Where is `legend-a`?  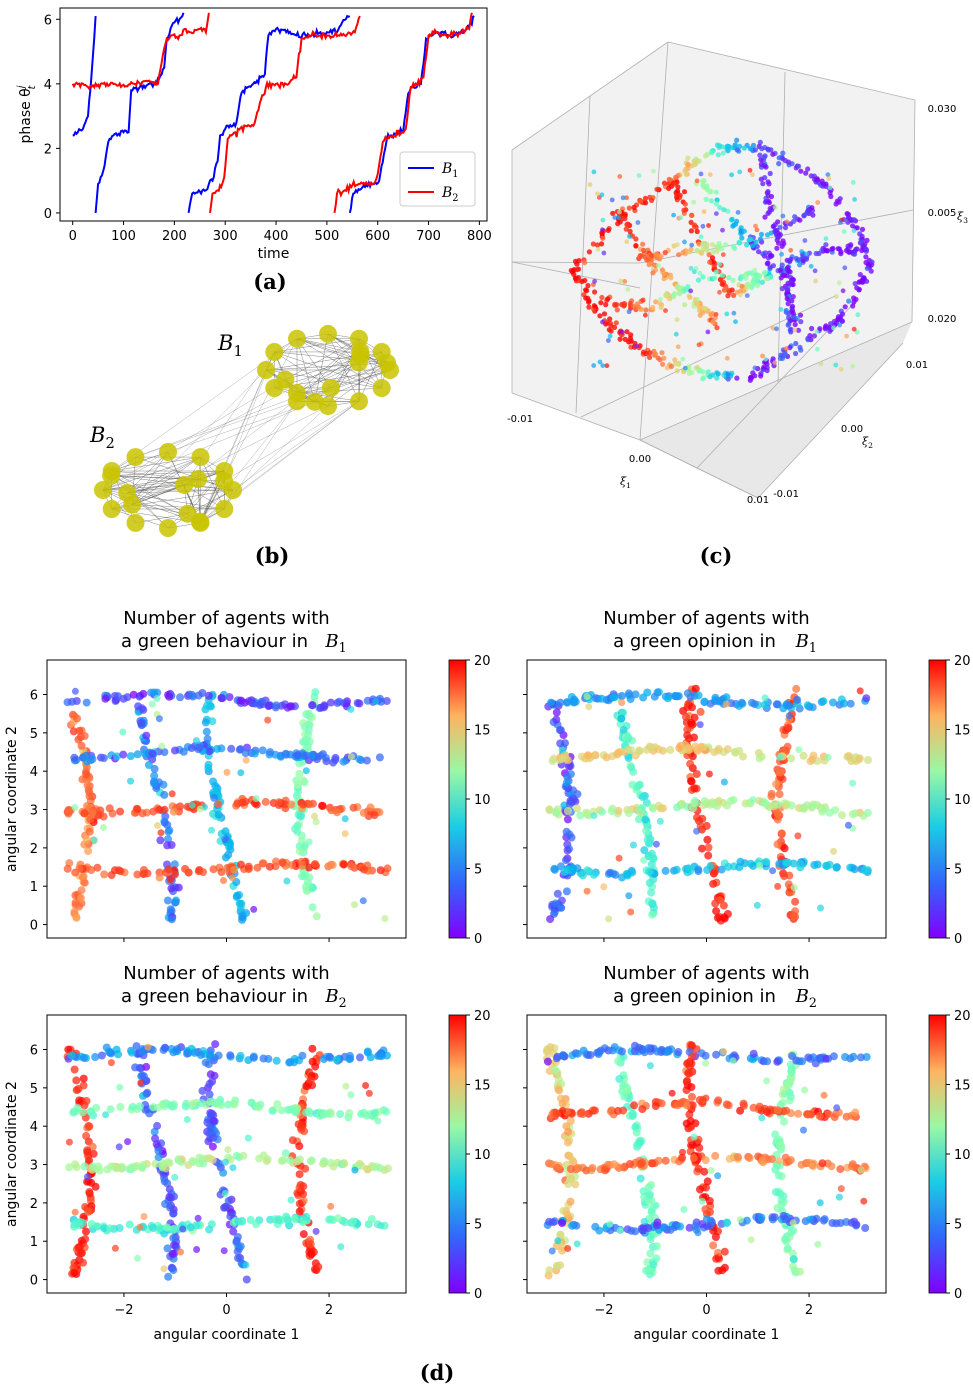
legend-a is located at coordinates (437, 179).